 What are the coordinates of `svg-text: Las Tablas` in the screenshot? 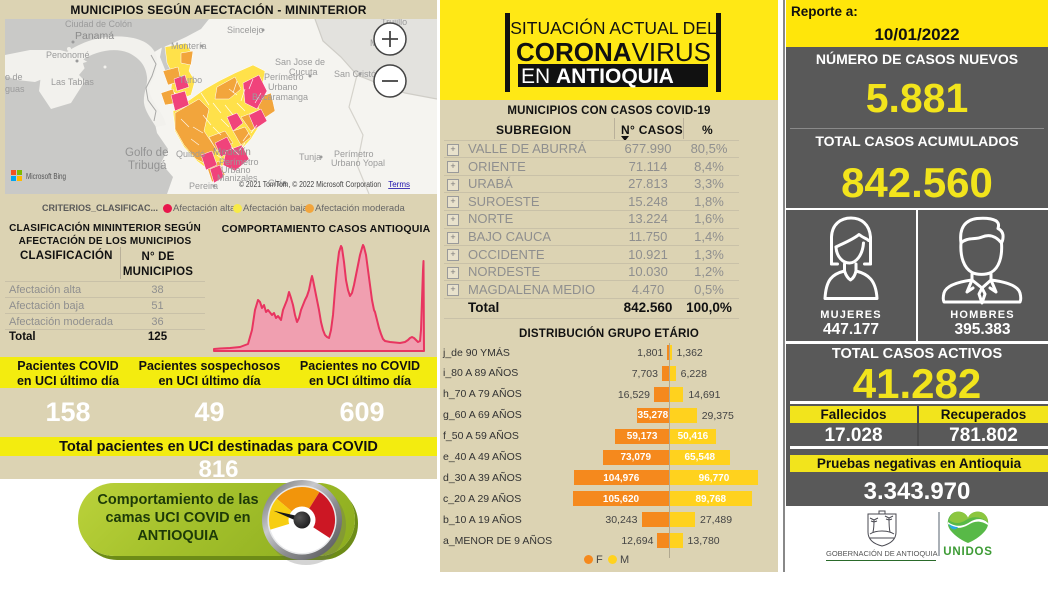 It's located at (72, 82).